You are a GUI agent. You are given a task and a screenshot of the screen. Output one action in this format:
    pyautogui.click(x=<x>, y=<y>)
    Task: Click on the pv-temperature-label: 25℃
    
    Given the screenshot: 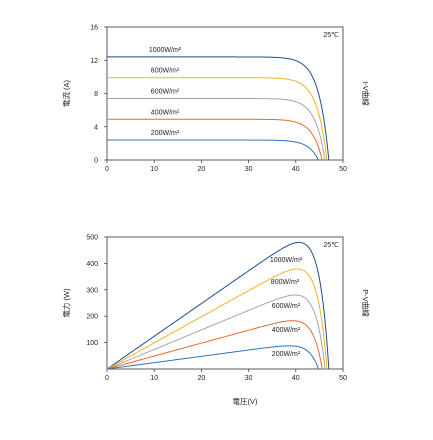 What is the action you would take?
    pyautogui.click(x=331, y=245)
    